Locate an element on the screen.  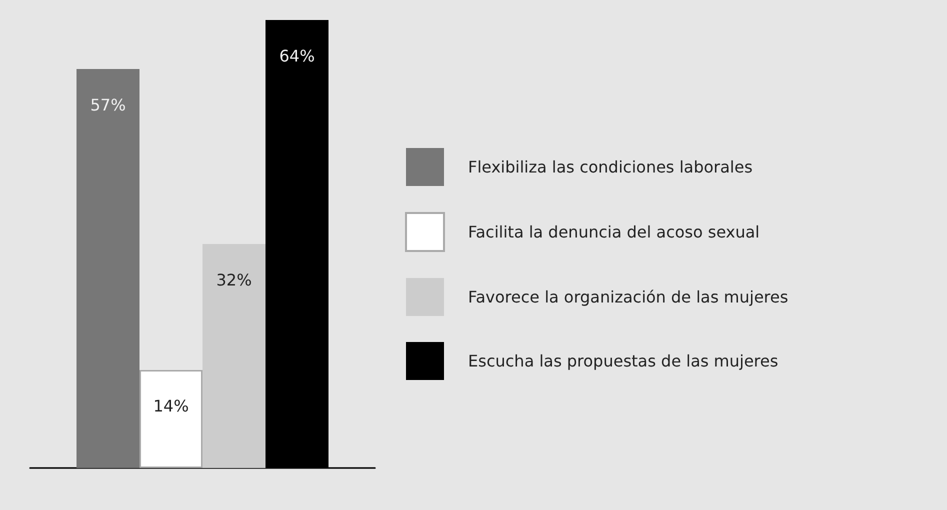
data-label: 32% is located at coordinates (234, 280).